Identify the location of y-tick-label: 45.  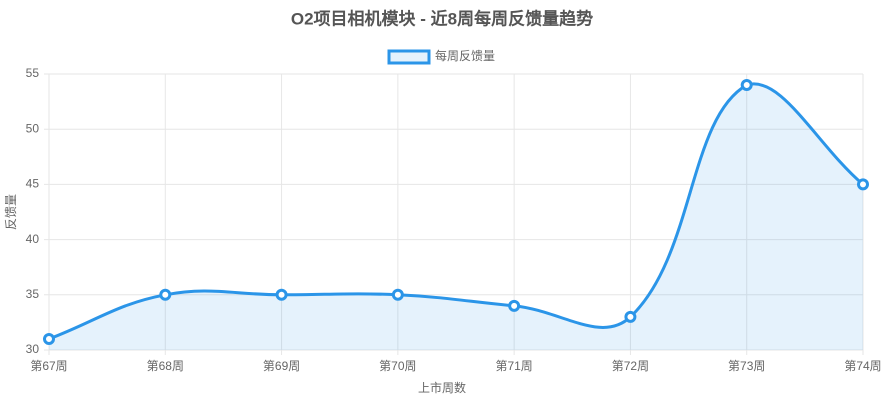
(33, 184).